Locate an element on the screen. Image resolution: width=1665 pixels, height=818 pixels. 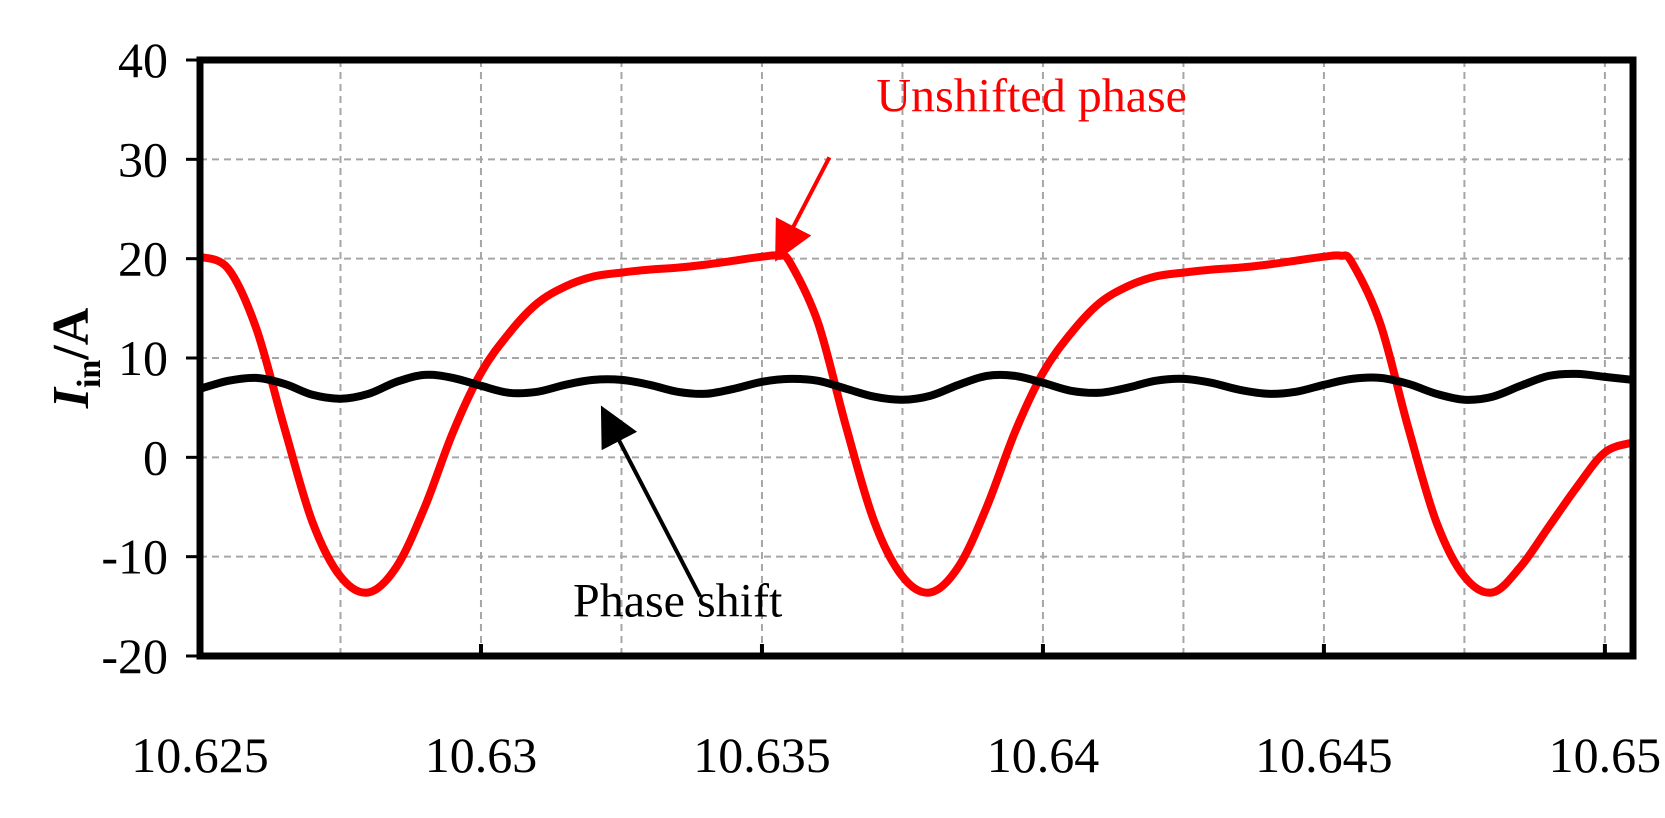
y-axis-label: Iin/A is located at coordinates (75, 358).